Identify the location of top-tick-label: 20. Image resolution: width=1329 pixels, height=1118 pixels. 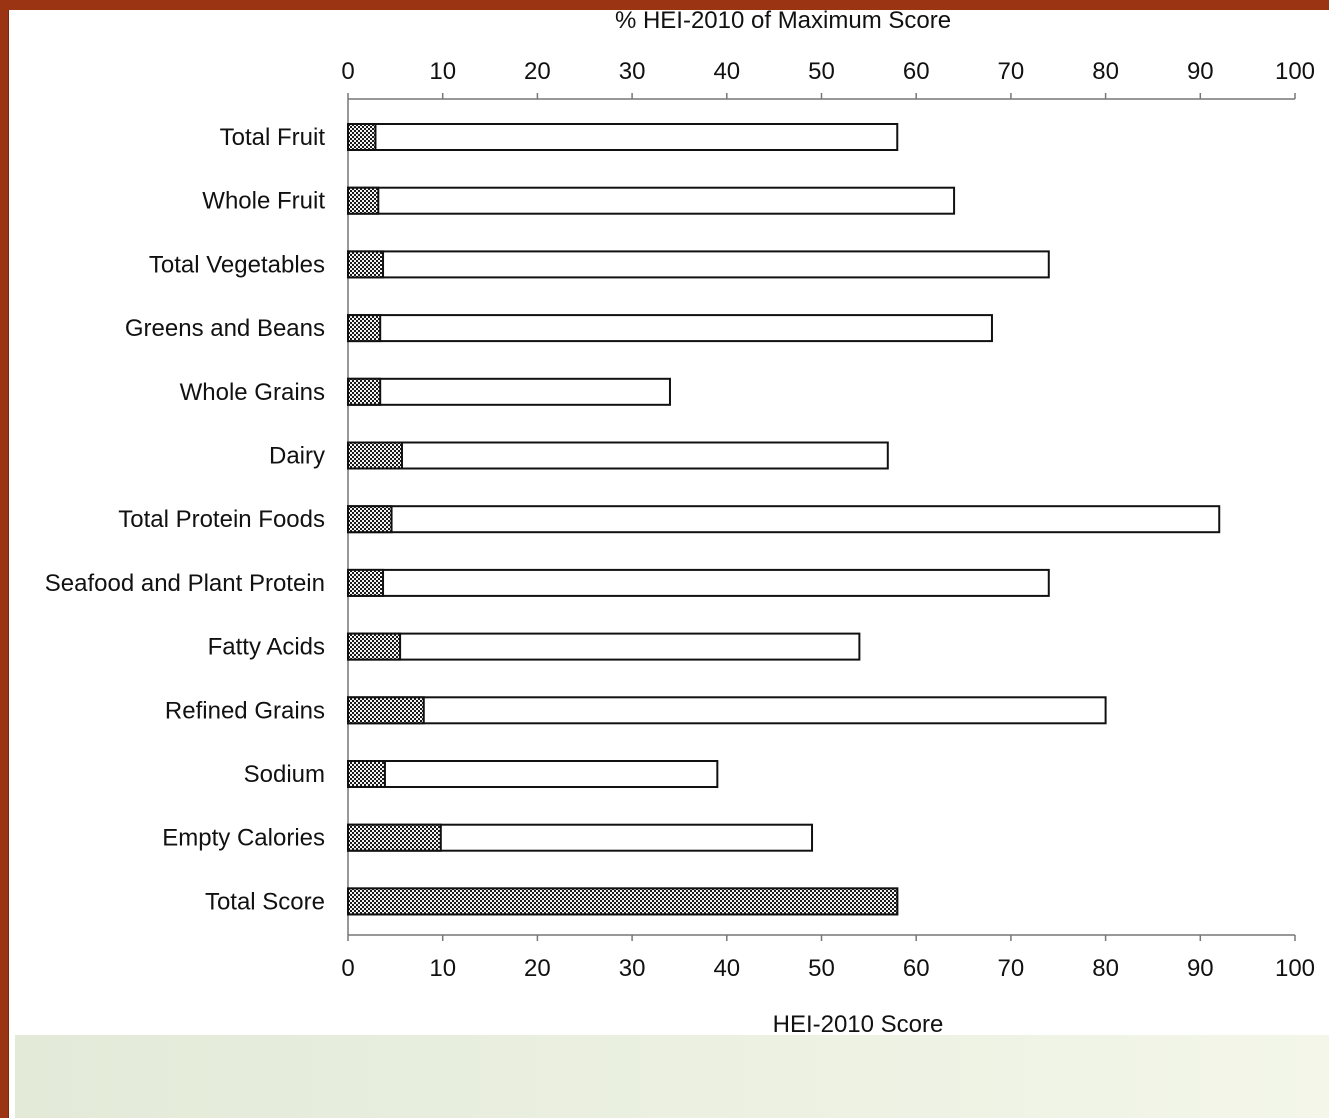
(537, 71).